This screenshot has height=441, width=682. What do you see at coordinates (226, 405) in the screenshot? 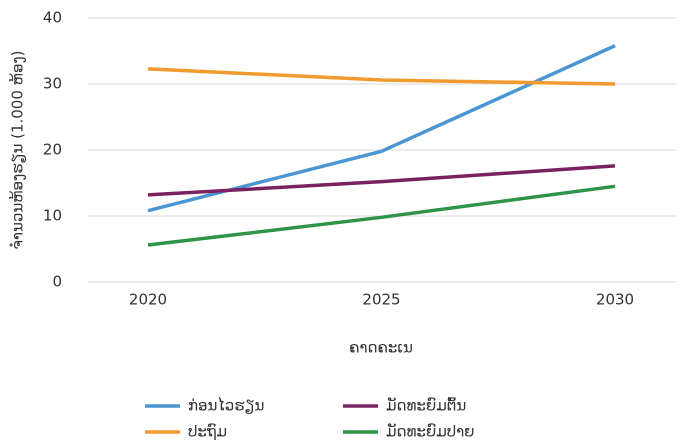
I see `legend-label: ກ່ອນໄວຮຽນ` at bounding box center [226, 405].